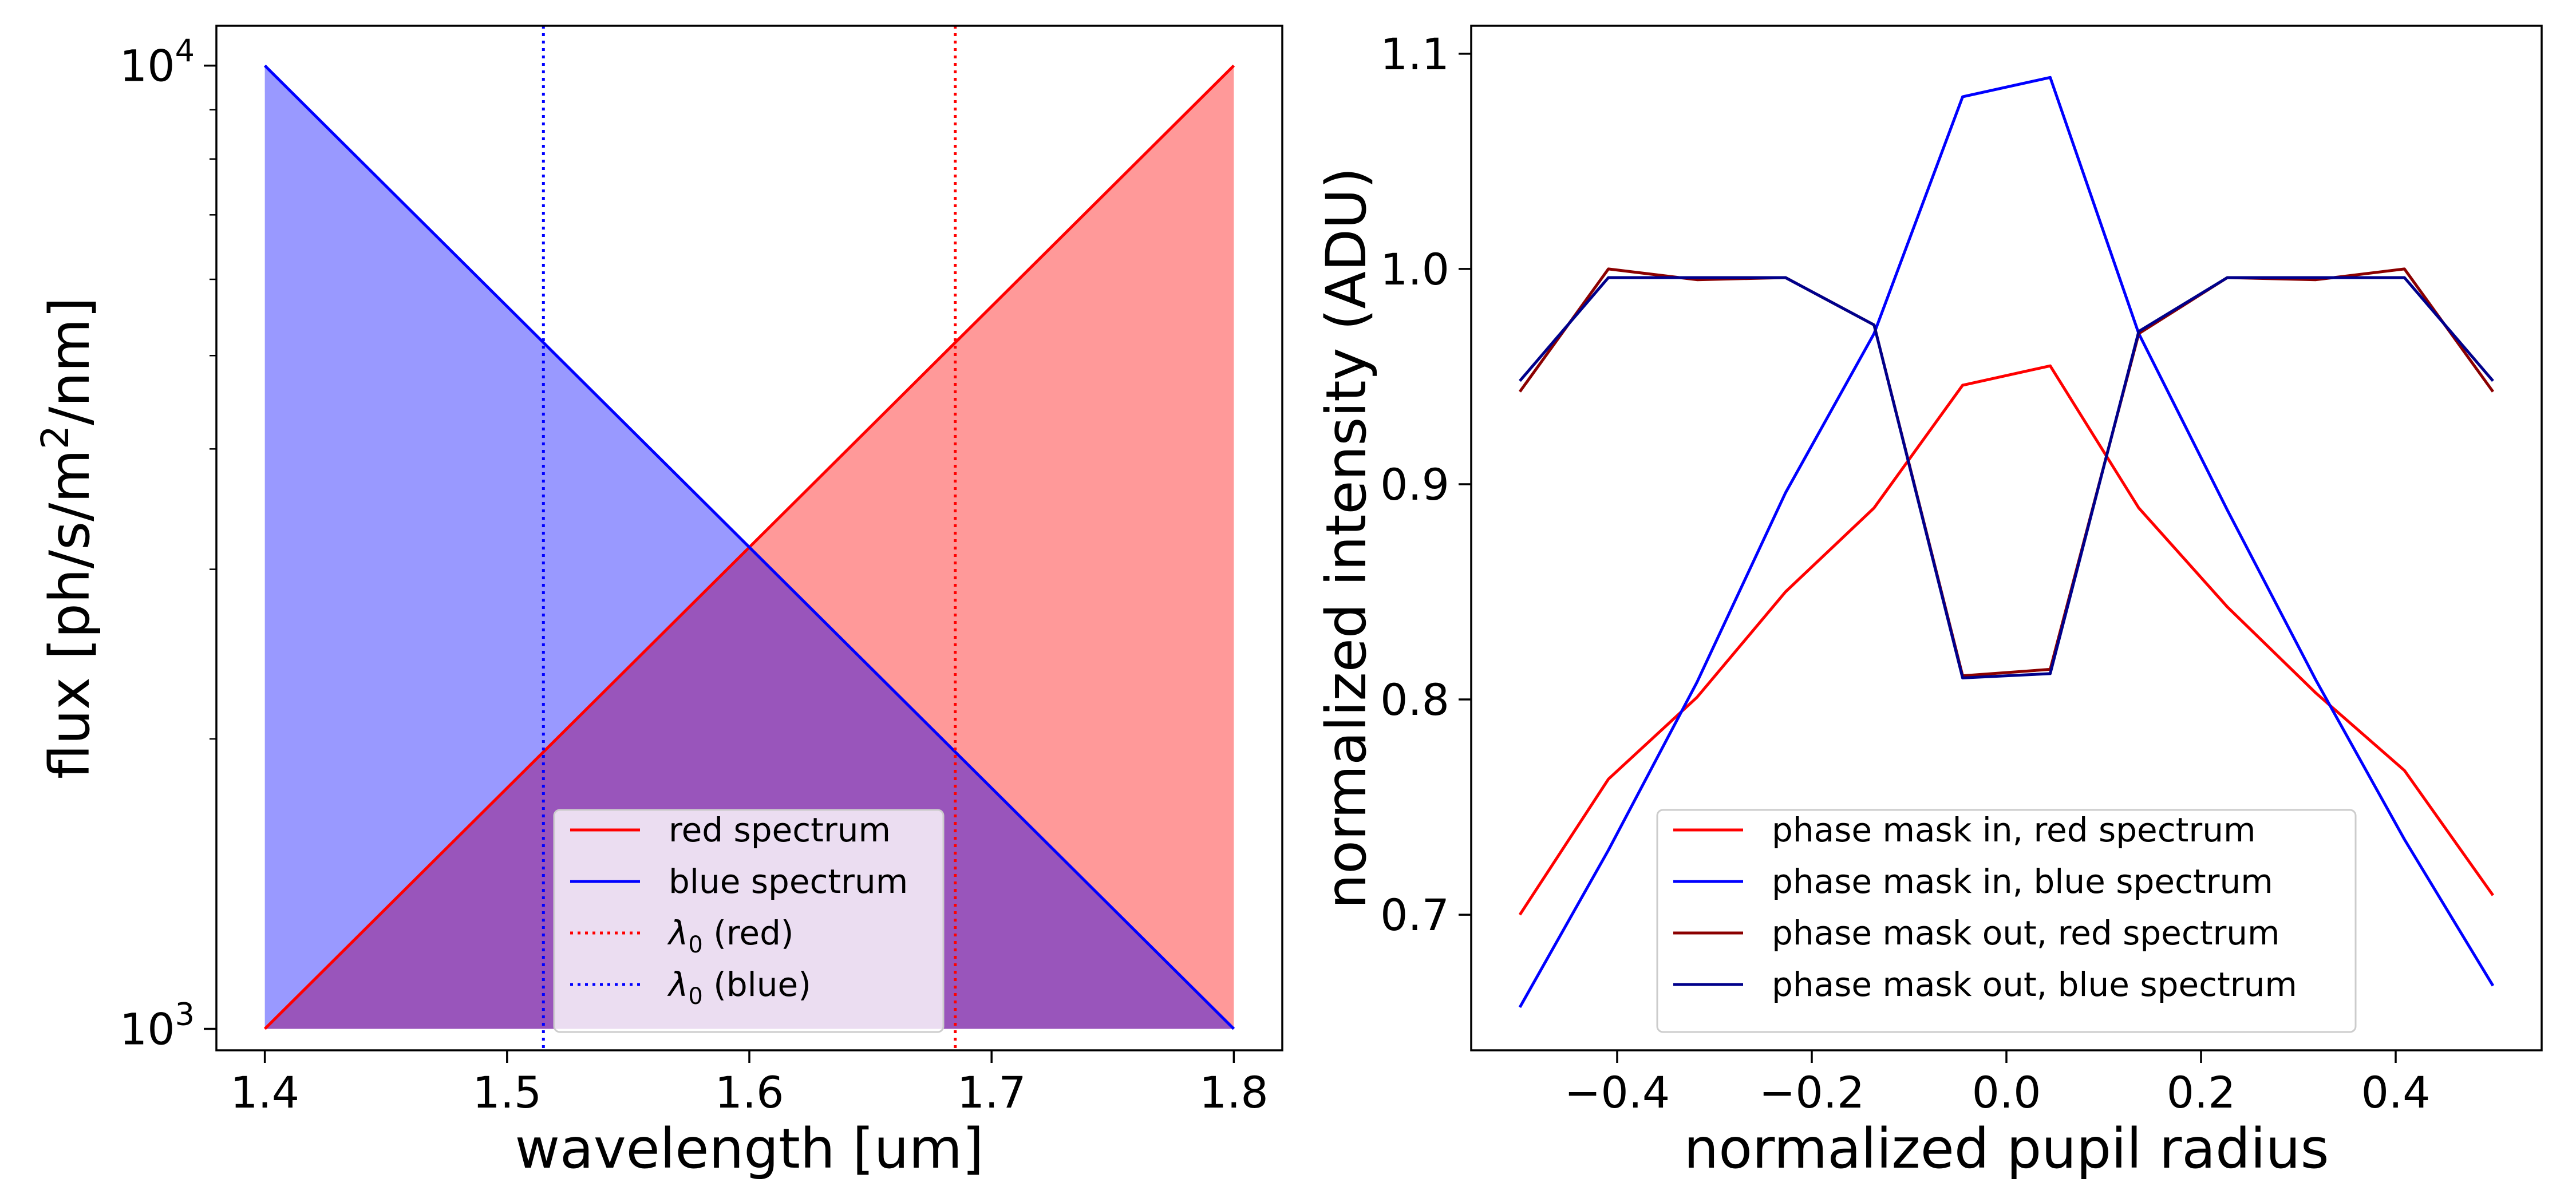  Describe the element at coordinates (2022, 882) in the screenshot. I see `legend-label: phase mask in, blue spectrum` at that location.